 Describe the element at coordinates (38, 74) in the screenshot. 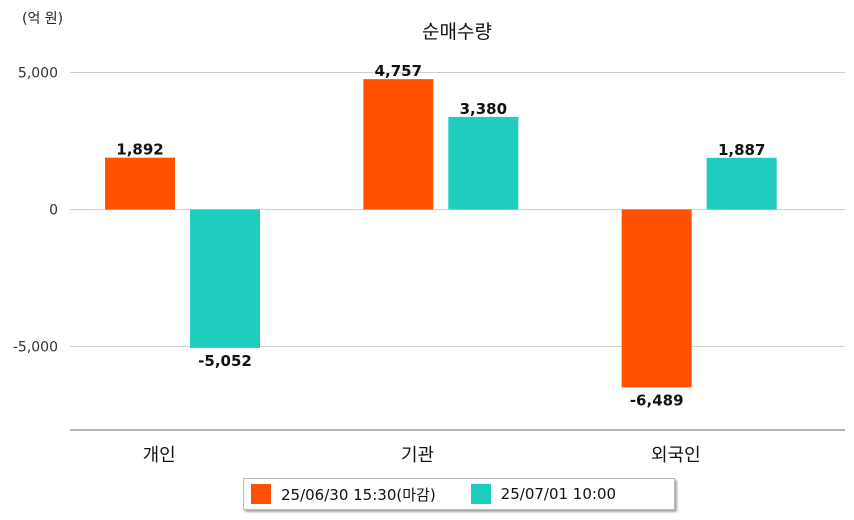

I see `y-tick-label: 5,000` at that location.